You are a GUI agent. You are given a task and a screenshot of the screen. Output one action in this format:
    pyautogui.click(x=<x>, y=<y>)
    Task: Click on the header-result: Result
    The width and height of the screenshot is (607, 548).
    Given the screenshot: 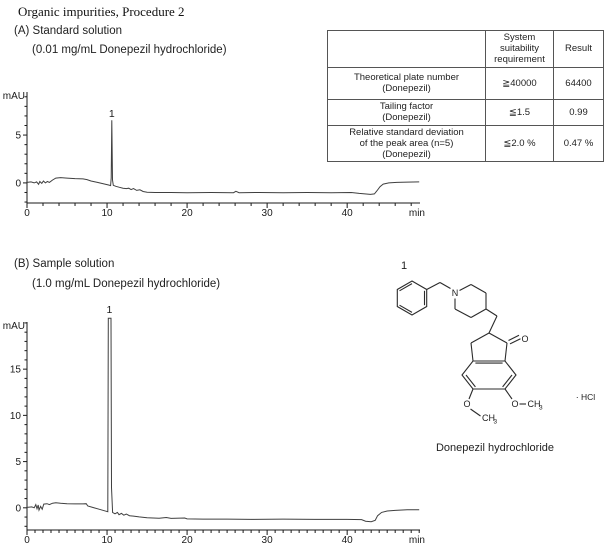 What is the action you would take?
    pyautogui.click(x=578, y=49)
    